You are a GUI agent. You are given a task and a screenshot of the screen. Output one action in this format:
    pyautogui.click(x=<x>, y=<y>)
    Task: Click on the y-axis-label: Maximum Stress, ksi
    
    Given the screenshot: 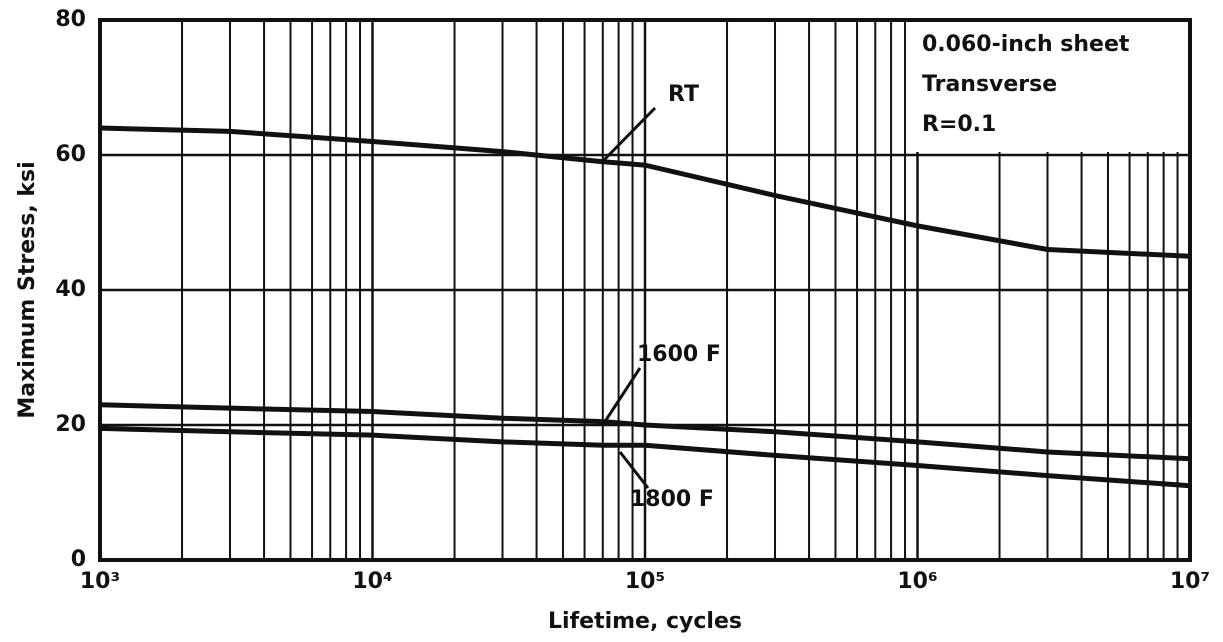 What is the action you would take?
    pyautogui.click(x=27, y=289)
    